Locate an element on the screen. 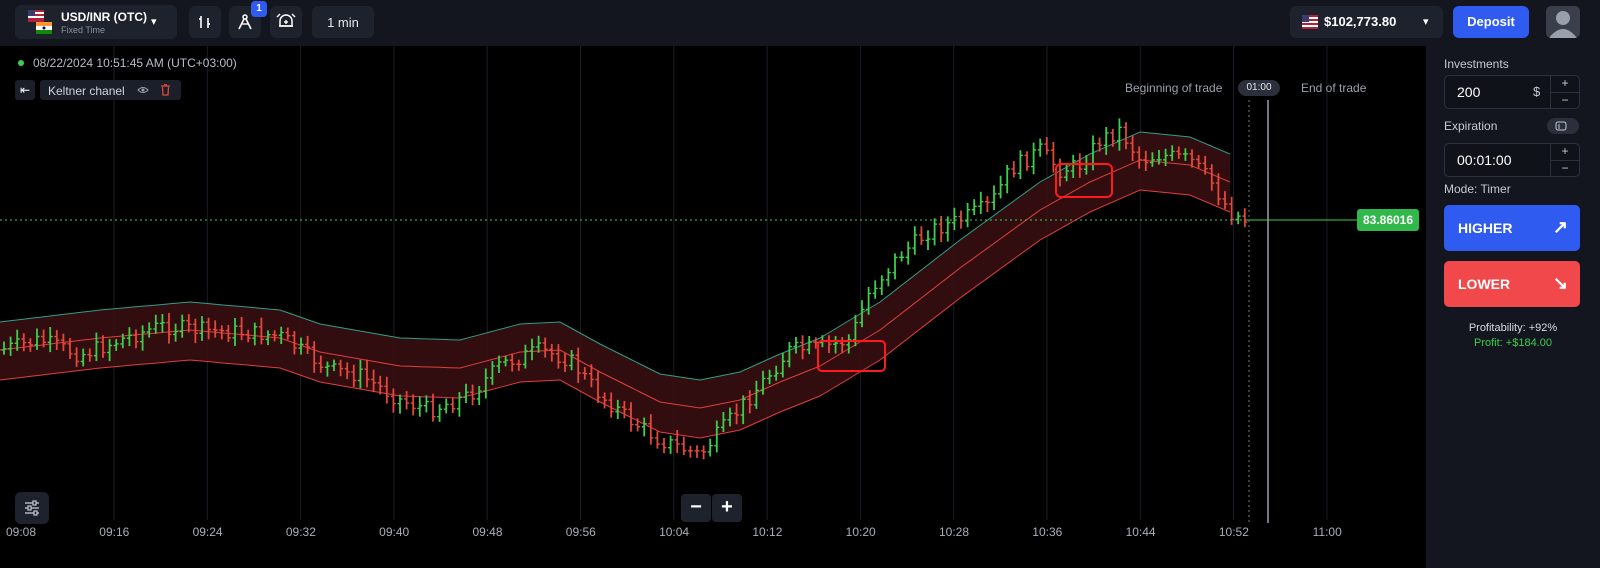 Image resolution: width=1600 pixels, height=568 pixels. higher-button: HIGHER ↗ is located at coordinates (1512, 228).